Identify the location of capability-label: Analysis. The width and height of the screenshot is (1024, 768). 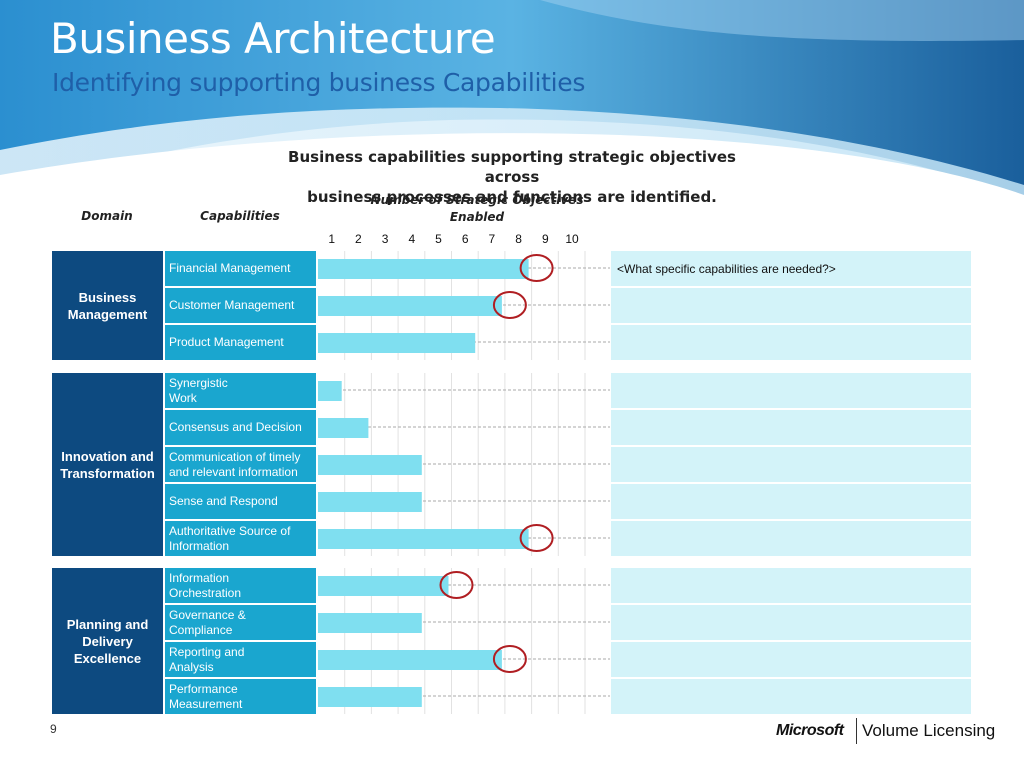
(191, 666).